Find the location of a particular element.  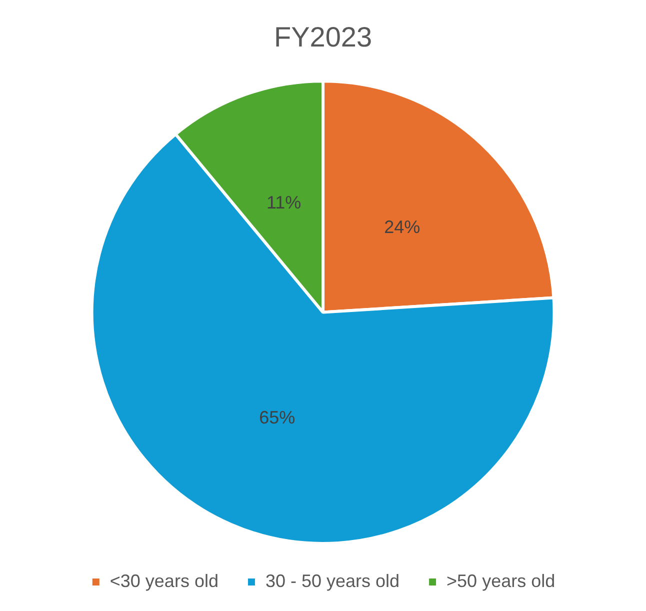

chart-title: FY2023 is located at coordinates (323, 37).